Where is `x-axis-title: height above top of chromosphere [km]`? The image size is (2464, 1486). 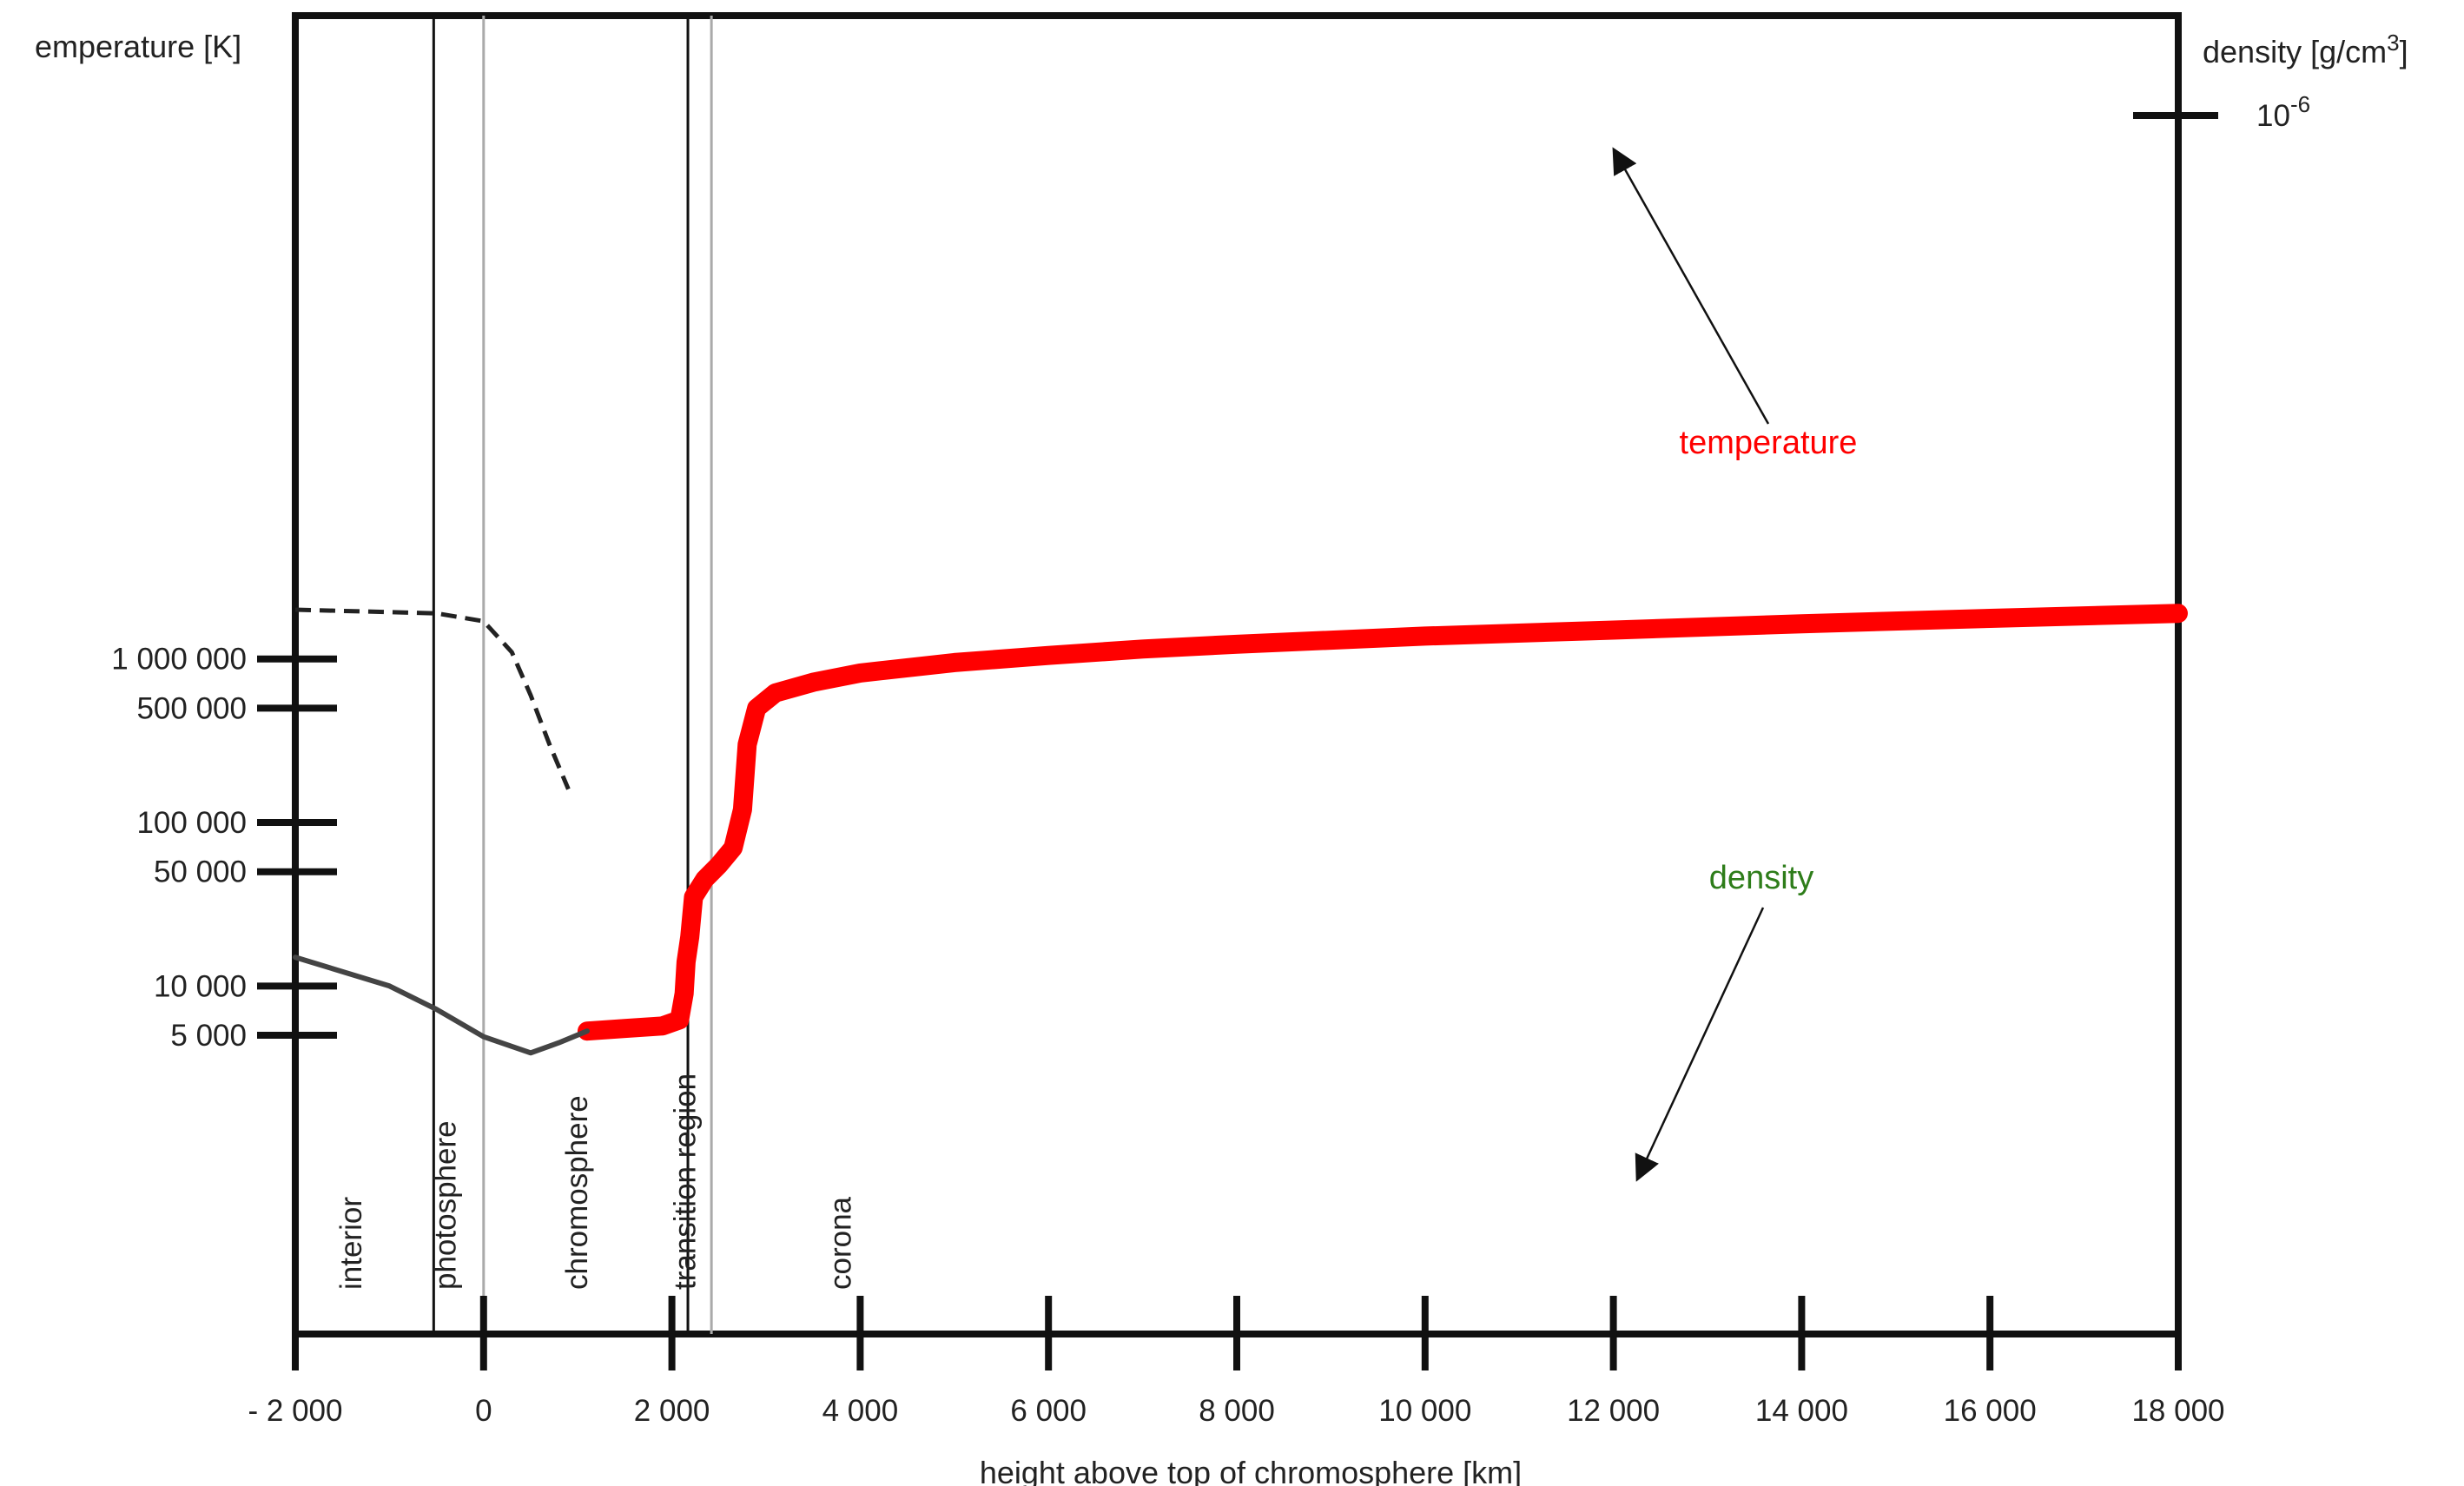
x-axis-title: height above top of chromosphere [km] is located at coordinates (1251, 1471).